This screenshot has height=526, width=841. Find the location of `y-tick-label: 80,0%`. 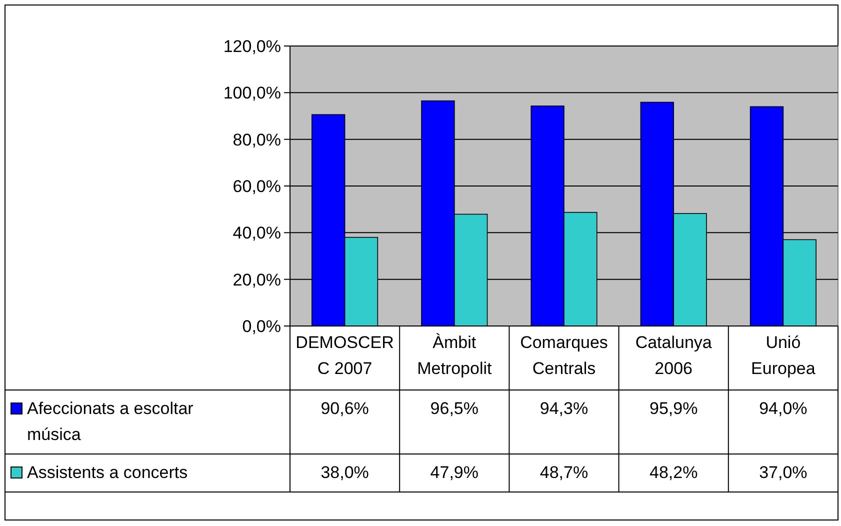

y-tick-label: 80,0% is located at coordinates (256, 140).